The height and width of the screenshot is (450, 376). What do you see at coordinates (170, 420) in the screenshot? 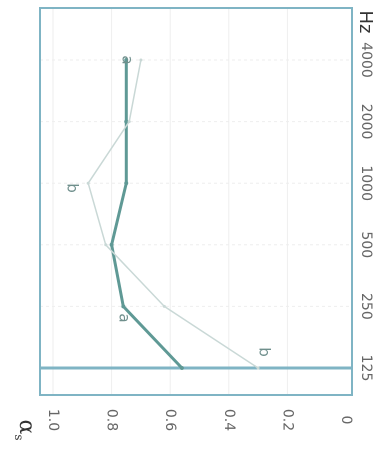
I see `y-tick-label-0.6: 0.6` at bounding box center [170, 420].